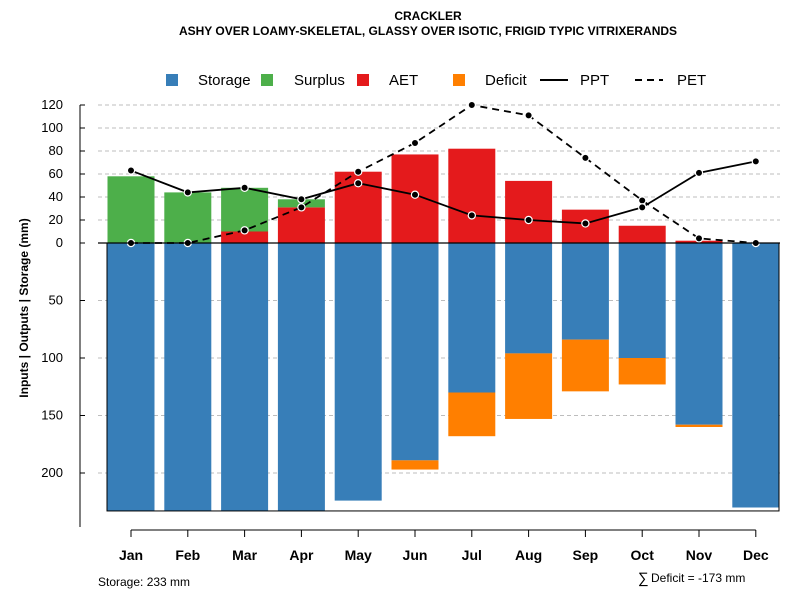 The width and height of the screenshot is (800, 600). Describe the element at coordinates (472, 414) in the screenshot. I see `deficit-bar-jul` at that location.